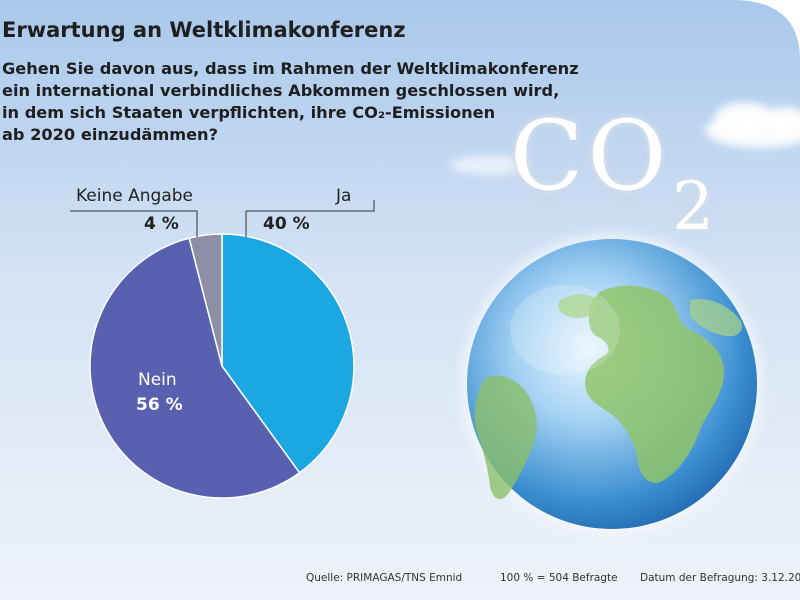 The width and height of the screenshot is (800, 600). I want to click on pie-slice-keine-angabe, so click(205, 300).